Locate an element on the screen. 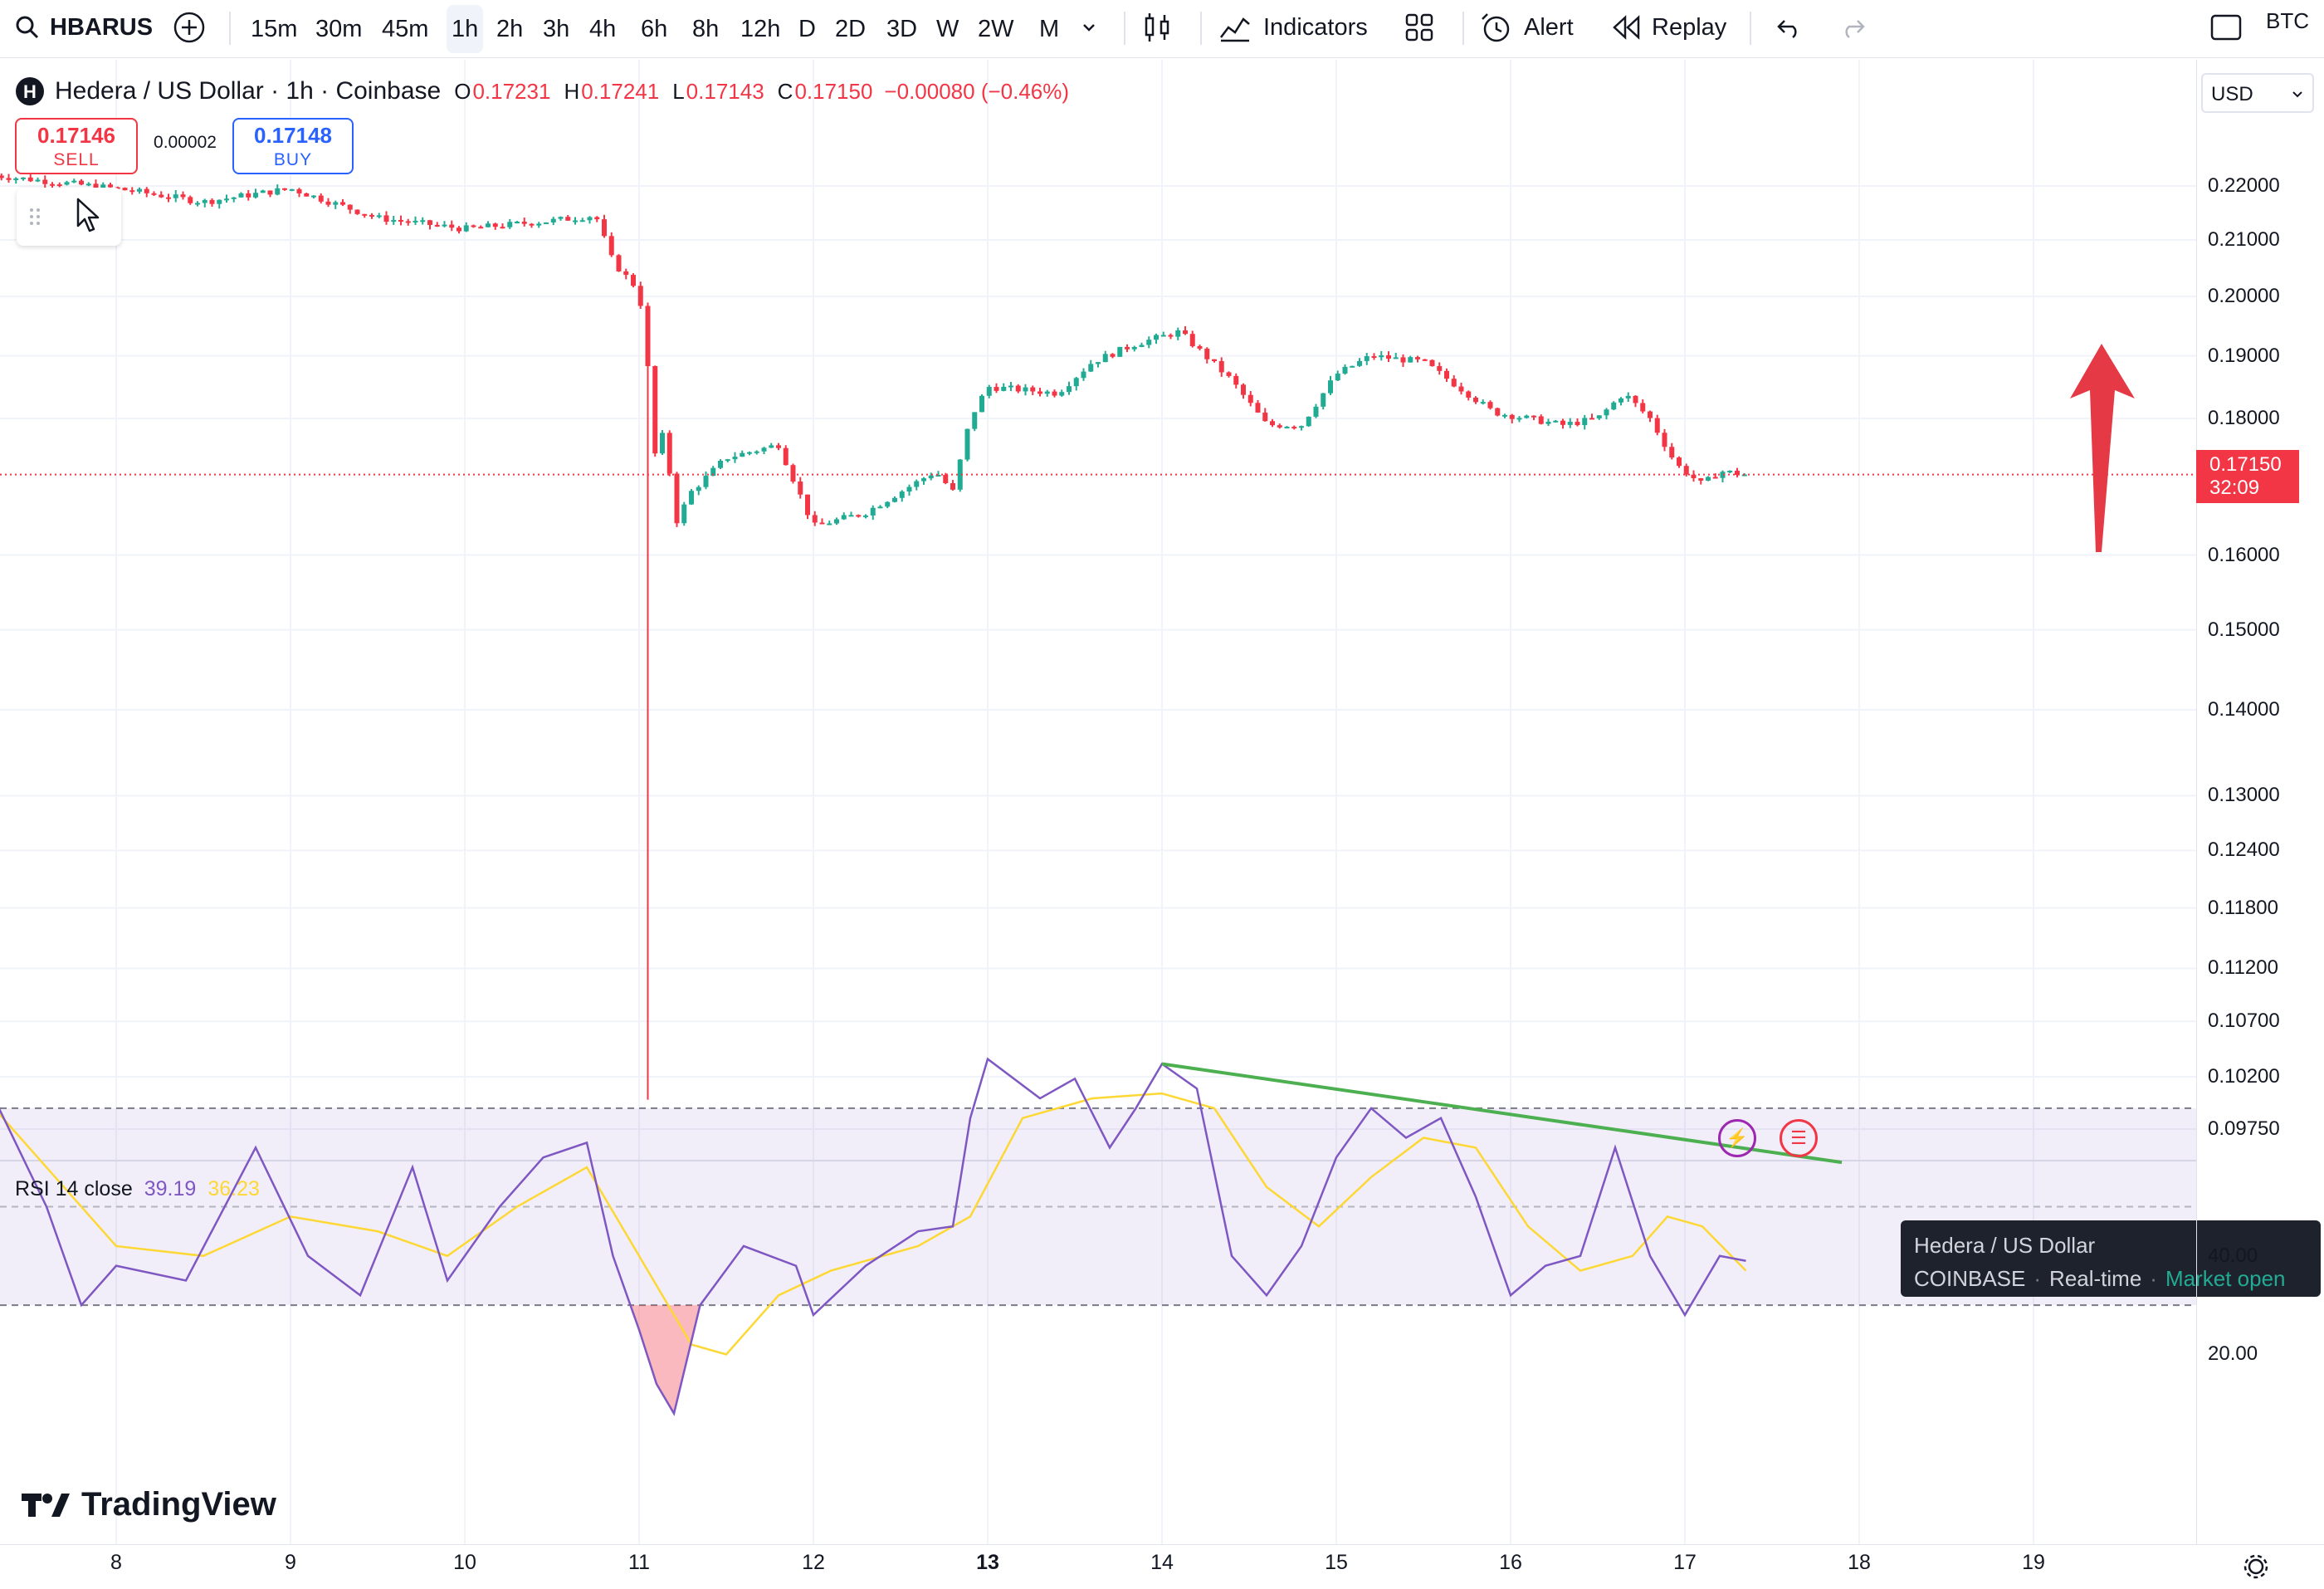  arrow-cursor-icon is located at coordinates (88, 216).